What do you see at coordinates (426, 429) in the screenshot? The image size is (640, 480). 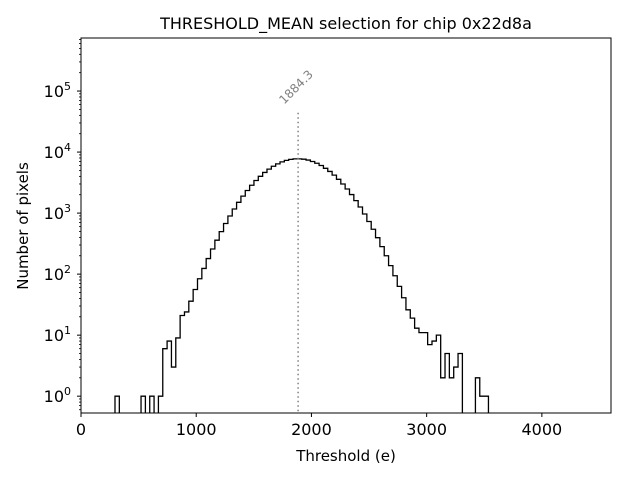 I see `x-tick-label: 3000` at bounding box center [426, 429].